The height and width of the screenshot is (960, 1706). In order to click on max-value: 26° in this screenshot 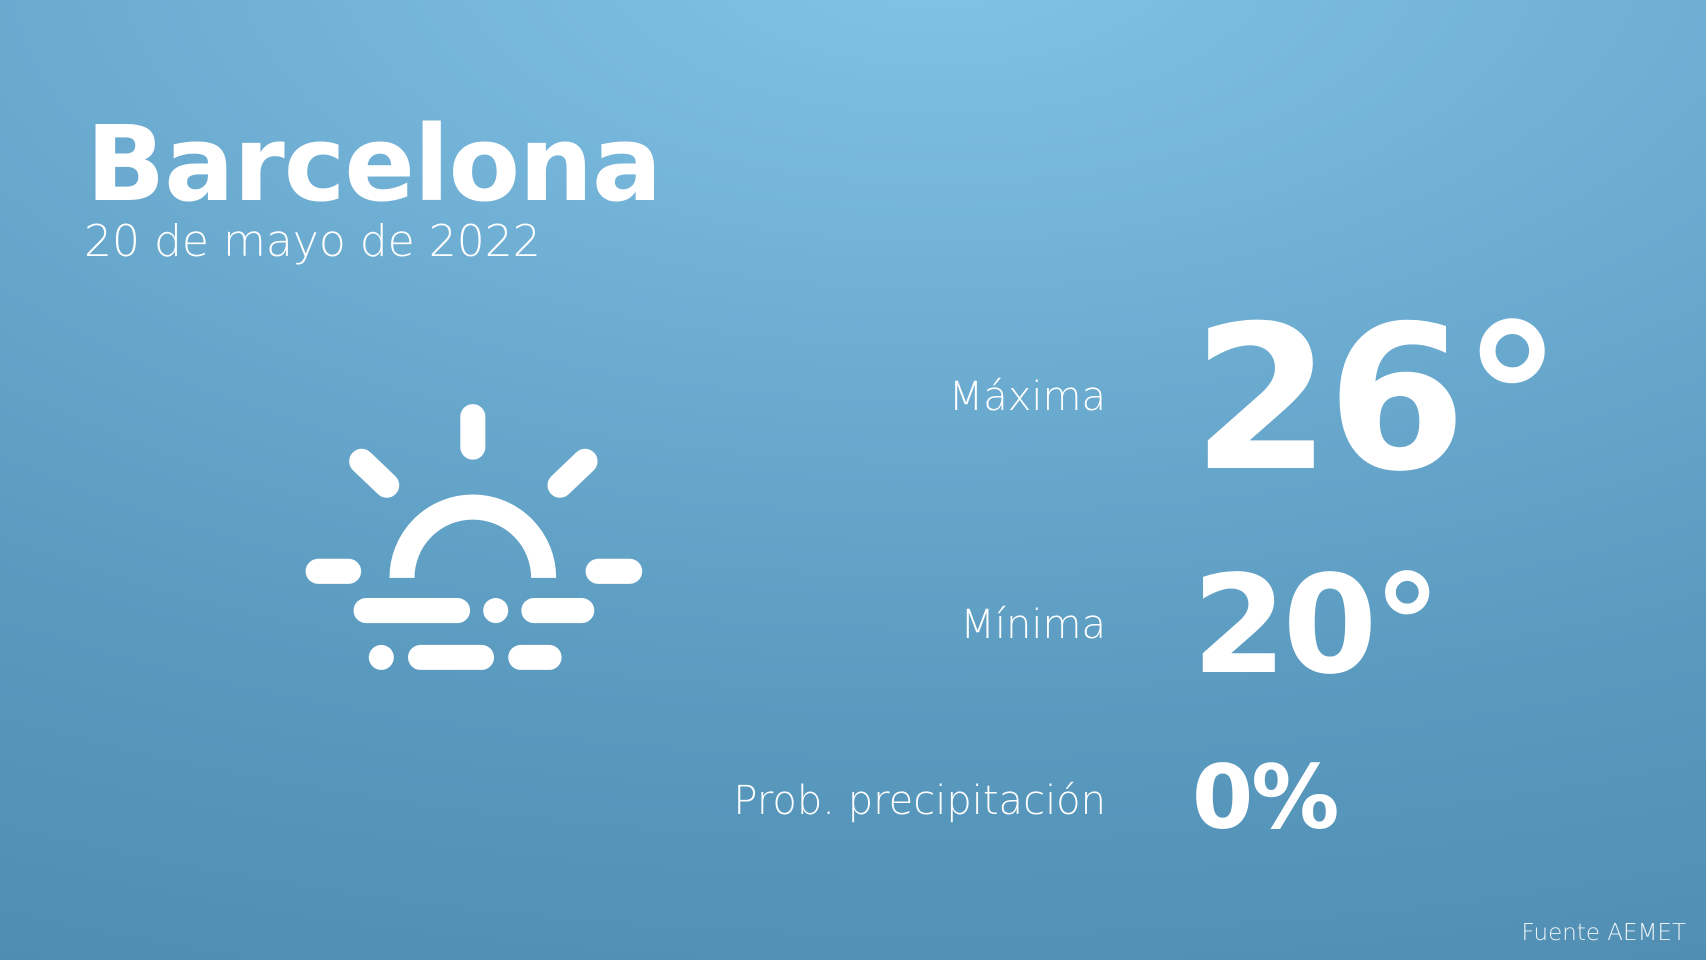, I will do `click(1377, 399)`.